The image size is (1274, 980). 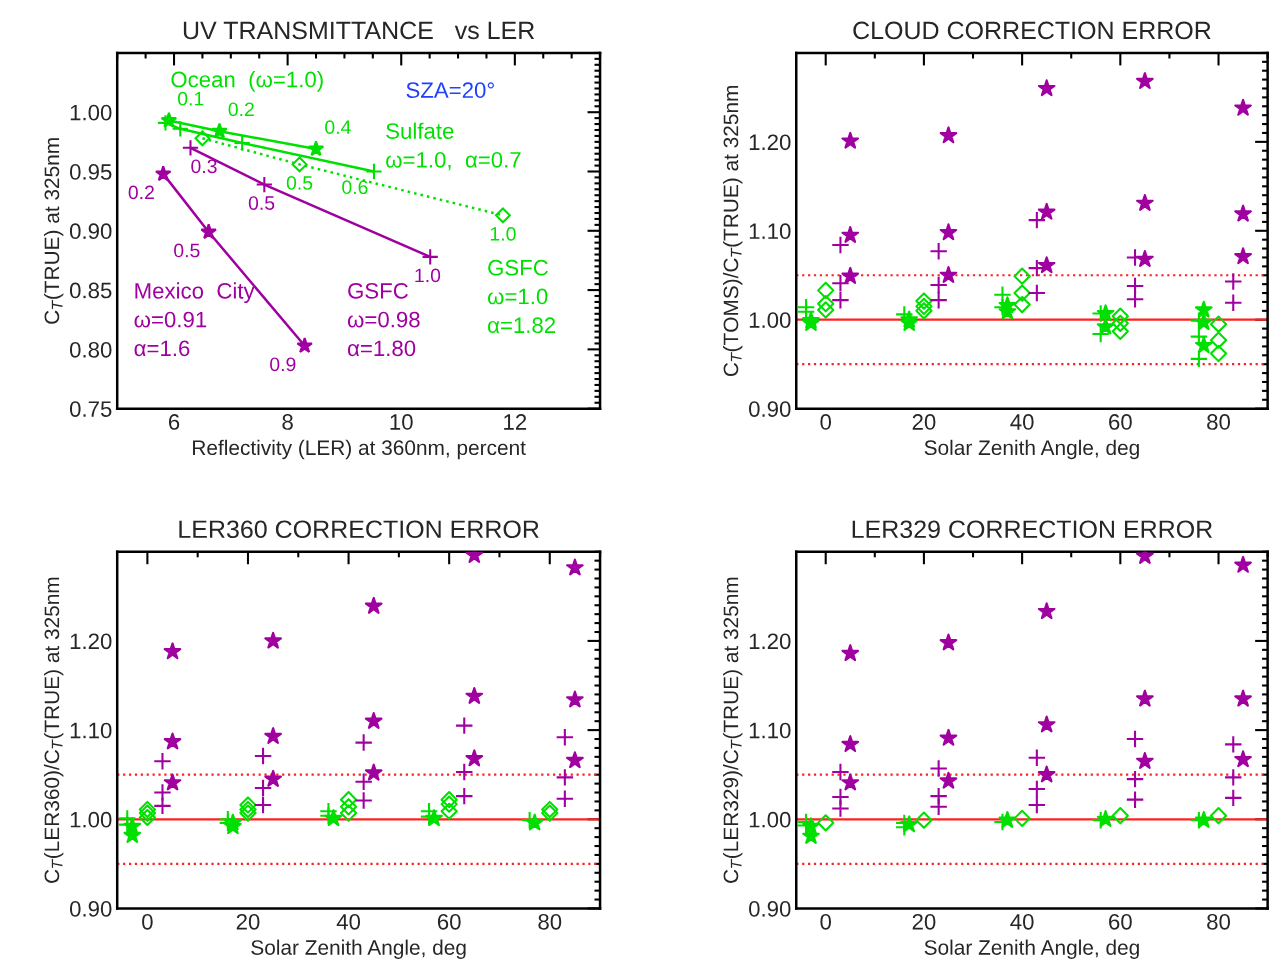 What do you see at coordinates (53, 231) in the screenshot?
I see `y-axis-title: C$_{T}$(TRUE) at 325nm` at bounding box center [53, 231].